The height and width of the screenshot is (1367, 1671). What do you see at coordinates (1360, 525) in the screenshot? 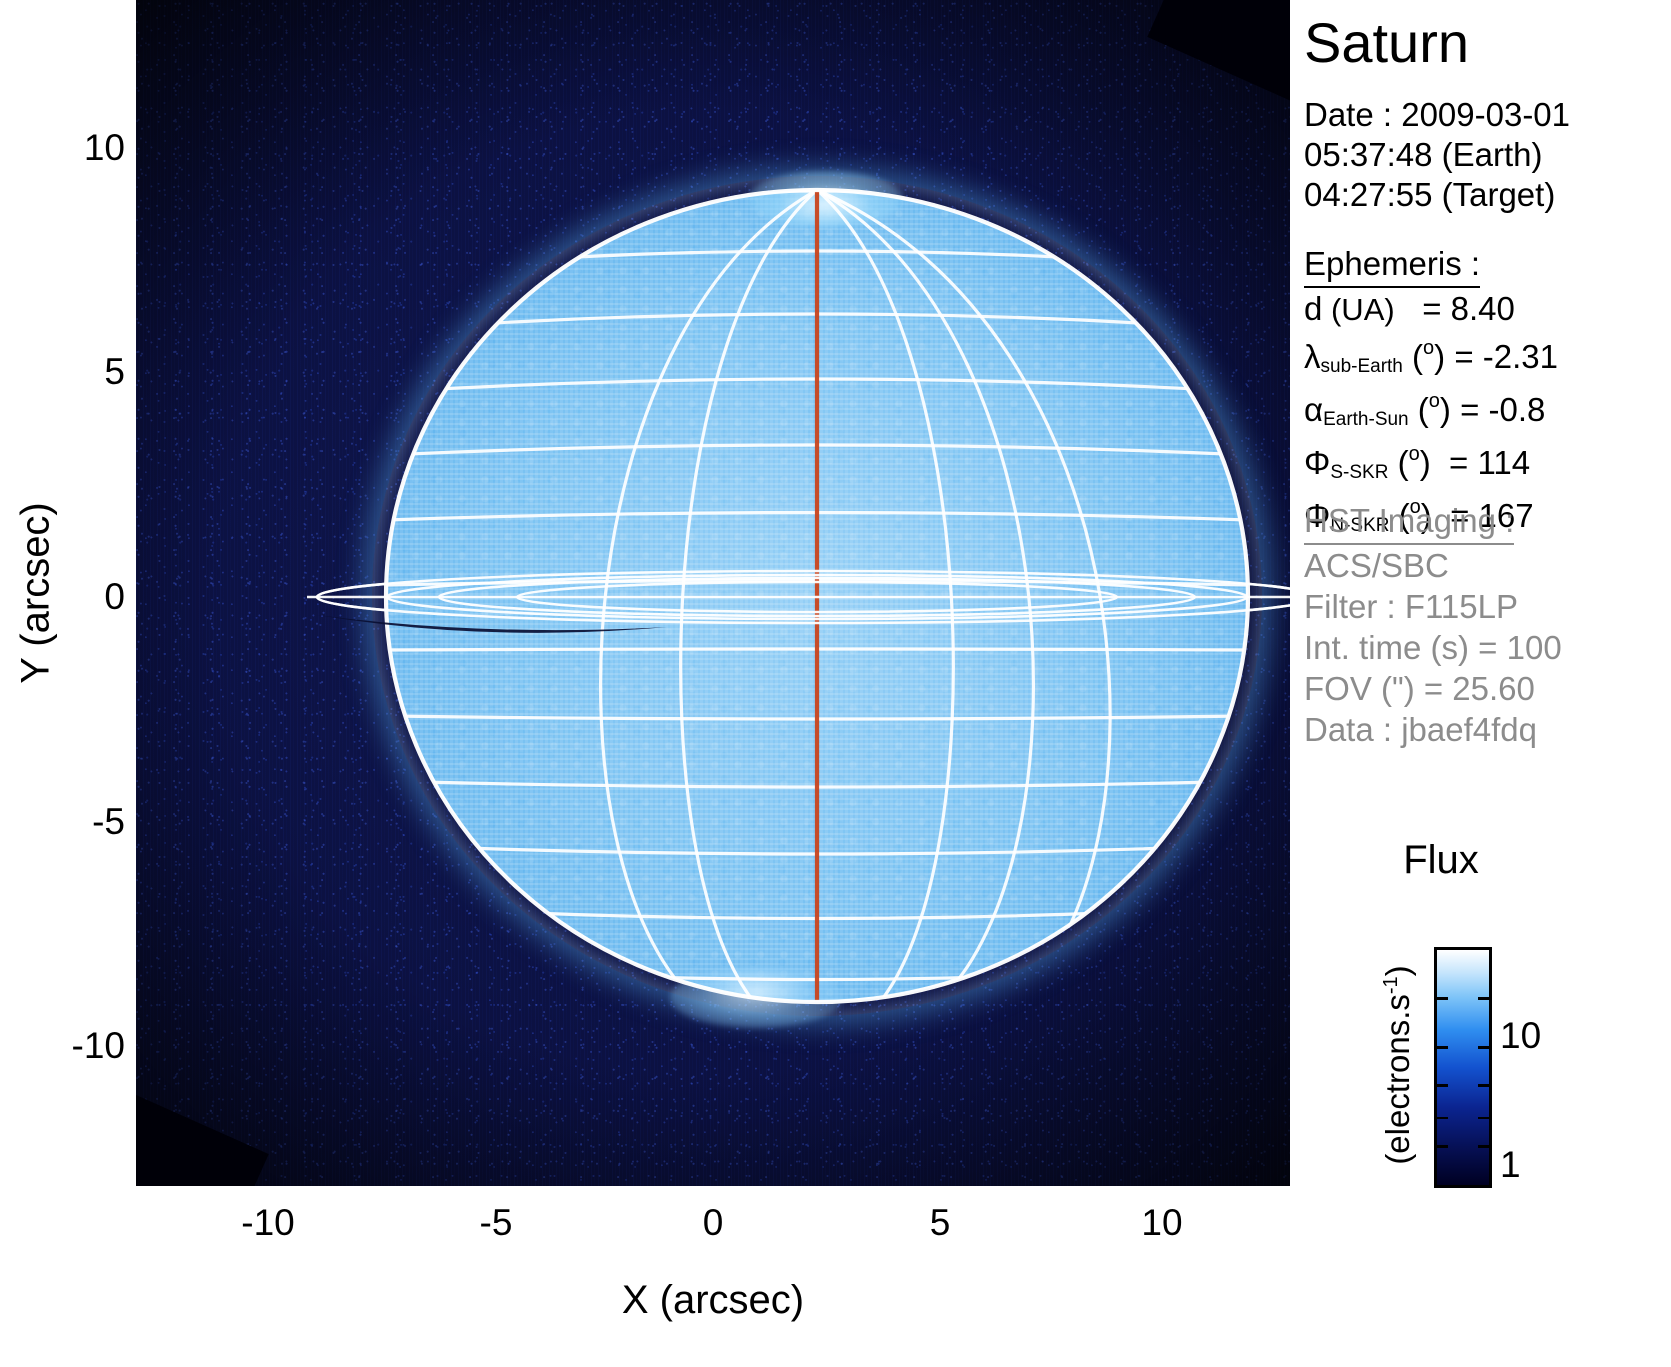
I see `ephemeris-subscript: N-SKR` at bounding box center [1360, 525].